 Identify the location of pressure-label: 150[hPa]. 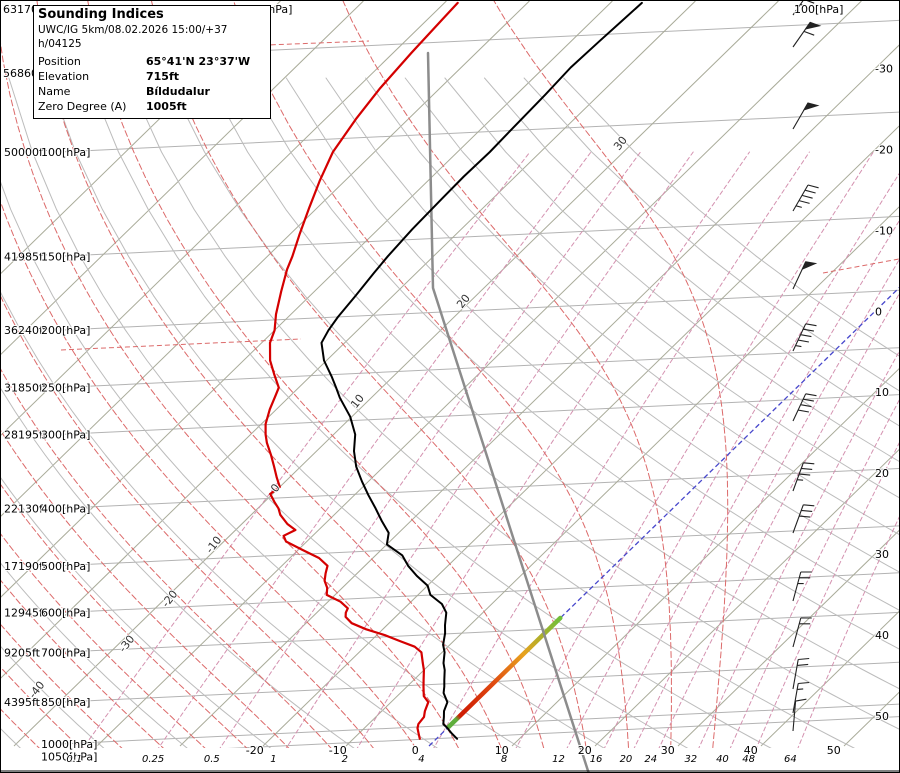
(65, 256).